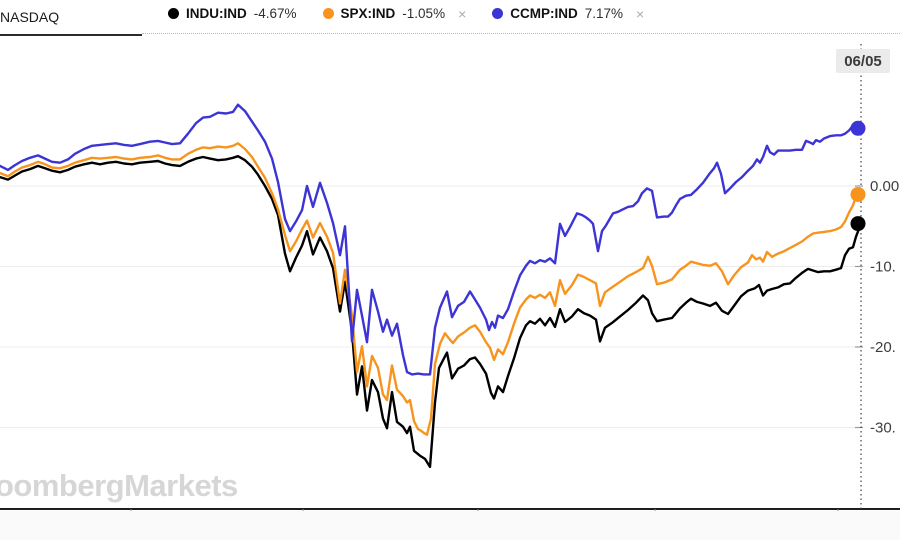 Image resolution: width=900 pixels, height=540 pixels. Describe the element at coordinates (884, 186) in the screenshot. I see `y-tick-label-0: 0.00` at that location.